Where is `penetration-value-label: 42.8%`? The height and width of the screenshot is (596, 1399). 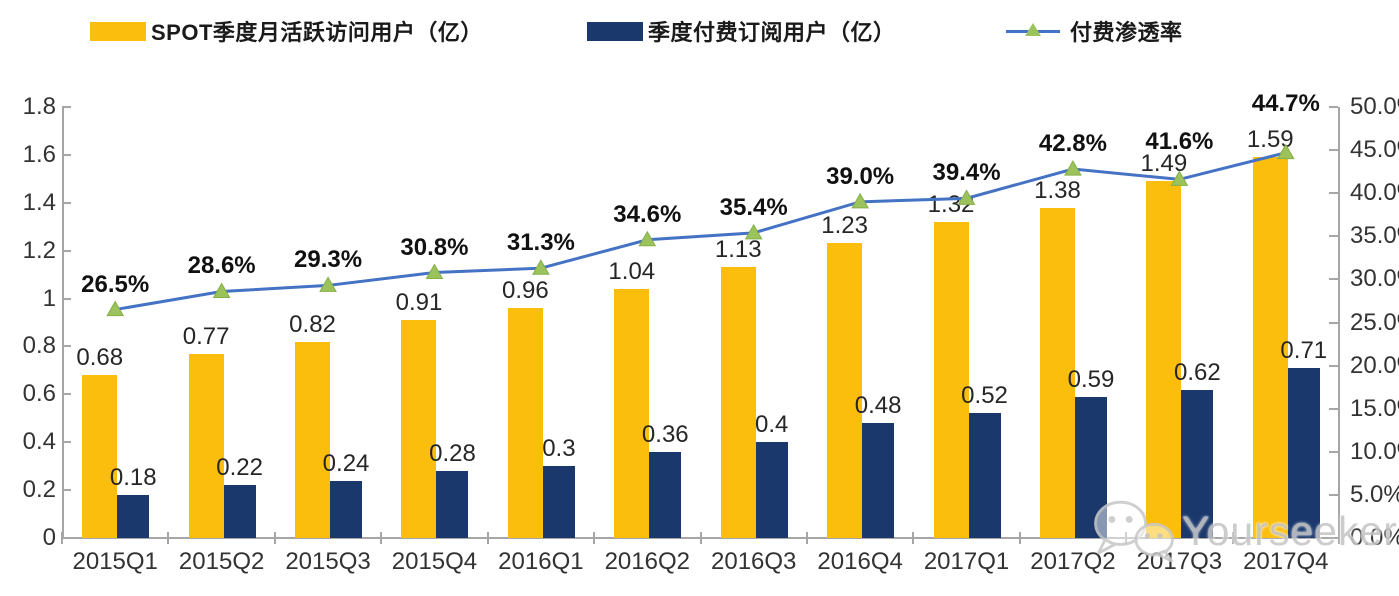 penetration-value-label: 42.8% is located at coordinates (1072, 144).